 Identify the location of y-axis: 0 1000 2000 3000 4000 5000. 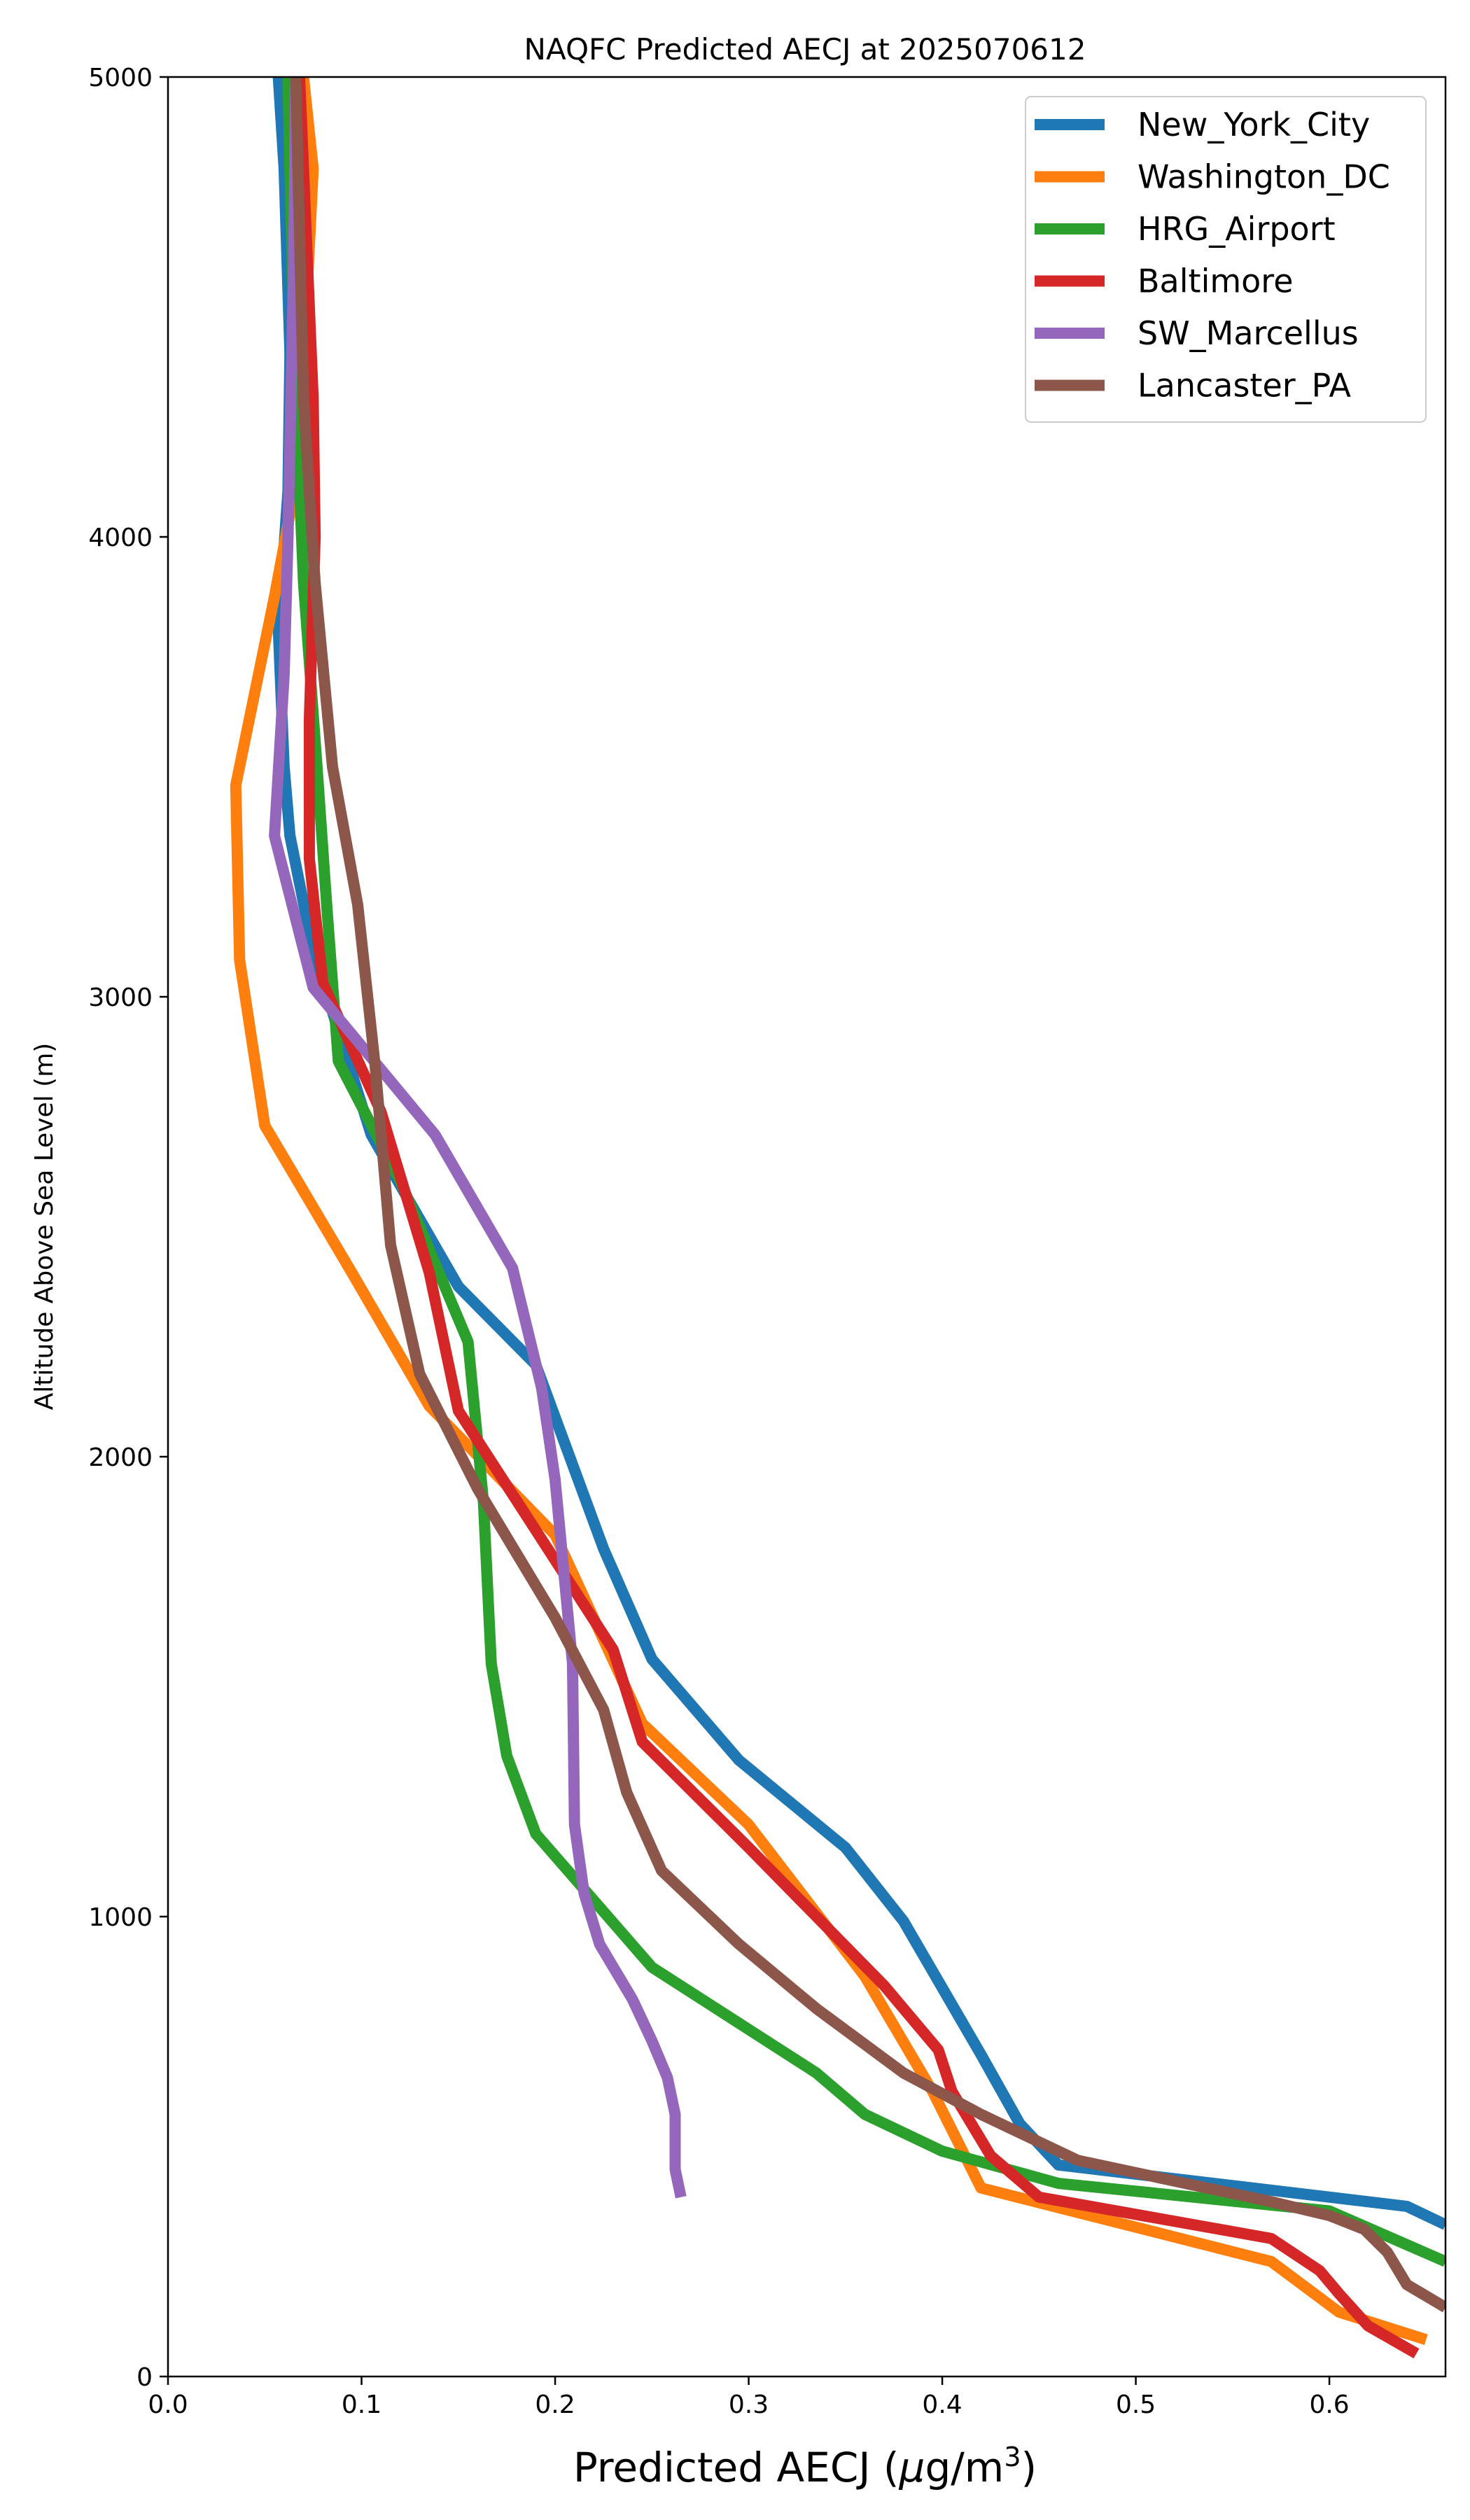
(128, 1228).